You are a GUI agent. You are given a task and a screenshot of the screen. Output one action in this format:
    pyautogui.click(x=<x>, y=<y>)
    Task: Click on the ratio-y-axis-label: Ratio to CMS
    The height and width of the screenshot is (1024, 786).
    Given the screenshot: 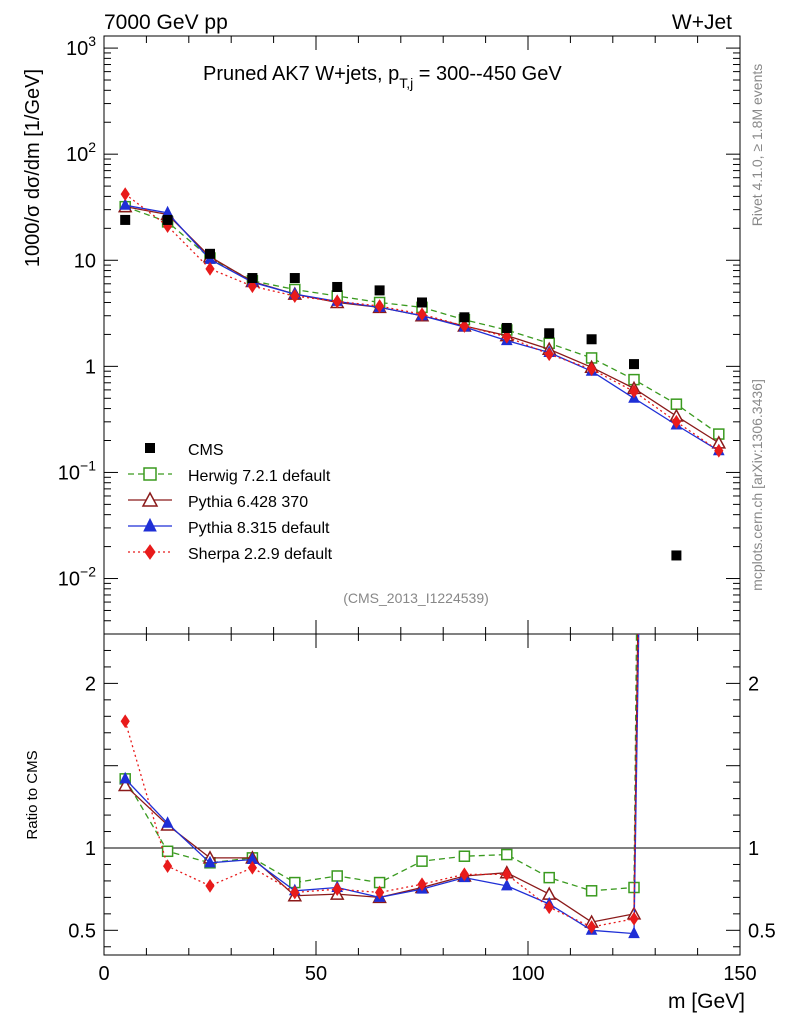 What is the action you would take?
    pyautogui.click(x=32, y=794)
    